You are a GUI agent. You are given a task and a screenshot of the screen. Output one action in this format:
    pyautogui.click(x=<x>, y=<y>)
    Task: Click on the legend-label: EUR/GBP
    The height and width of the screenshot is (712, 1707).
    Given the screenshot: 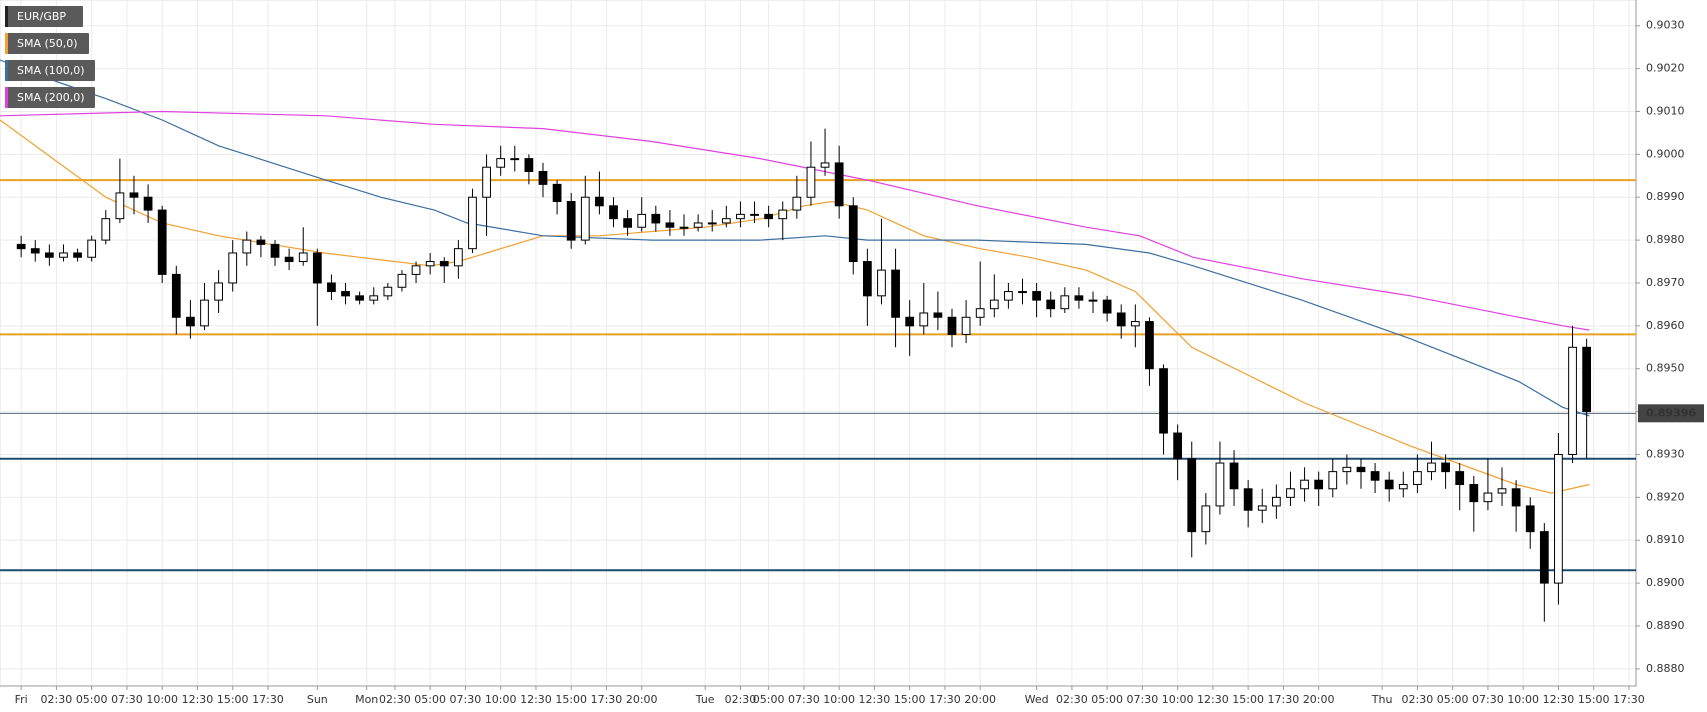 What is the action you would take?
    pyautogui.click(x=41, y=16)
    